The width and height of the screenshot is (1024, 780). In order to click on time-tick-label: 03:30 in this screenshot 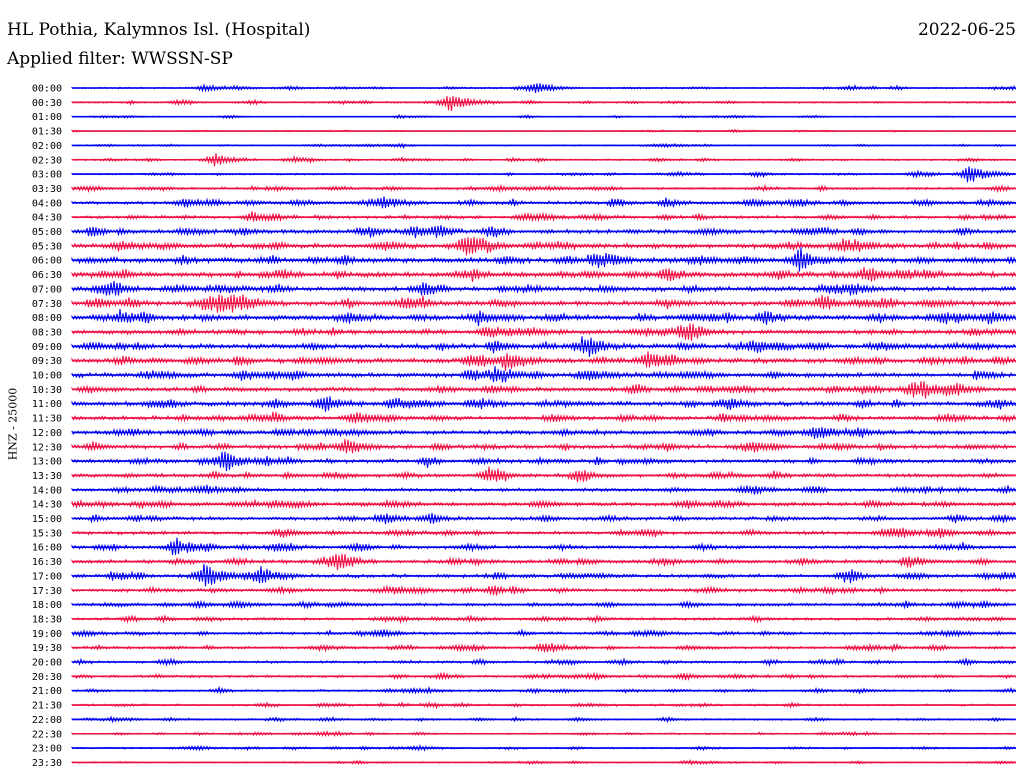, I will do `click(47, 189)`.